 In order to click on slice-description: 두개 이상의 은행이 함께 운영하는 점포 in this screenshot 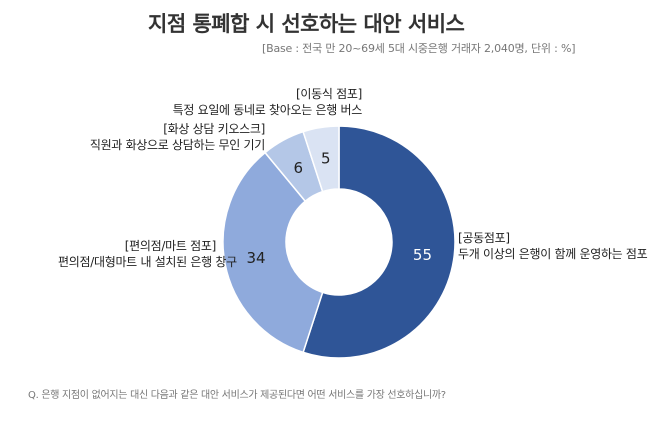, I will do `click(553, 254)`.